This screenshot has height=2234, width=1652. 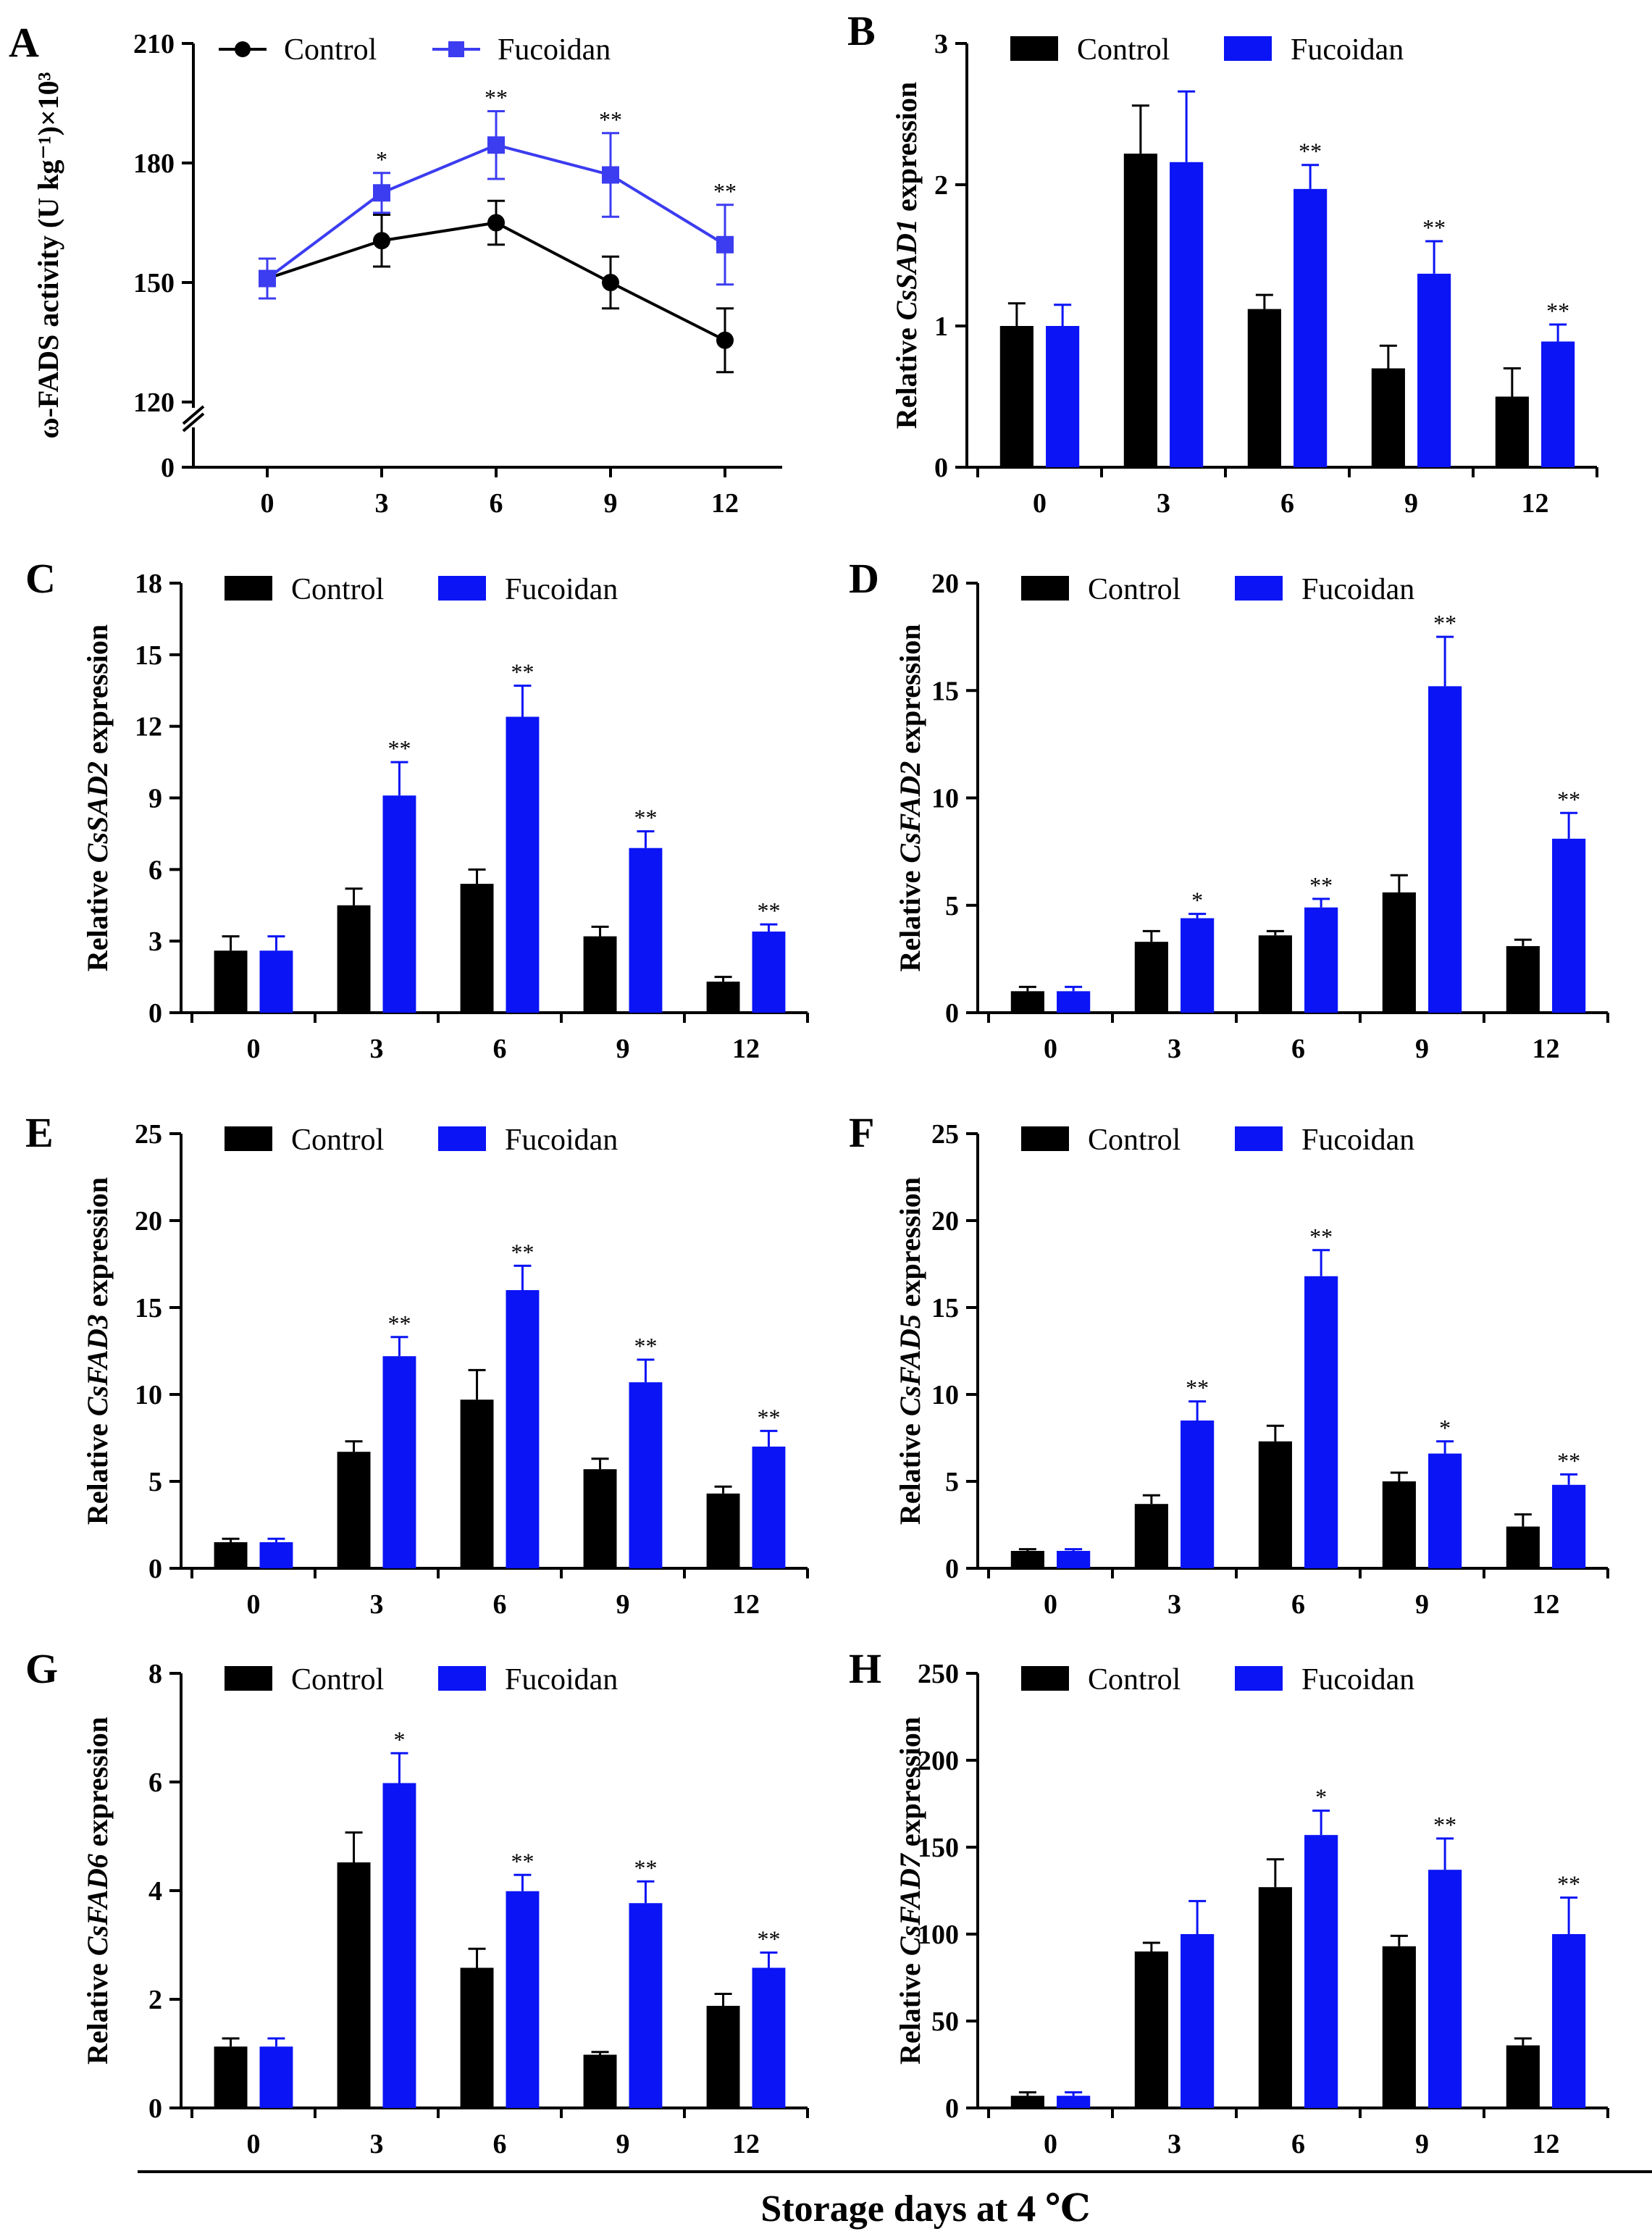 I want to click on y-tick-label: 250, so click(x=938, y=1674).